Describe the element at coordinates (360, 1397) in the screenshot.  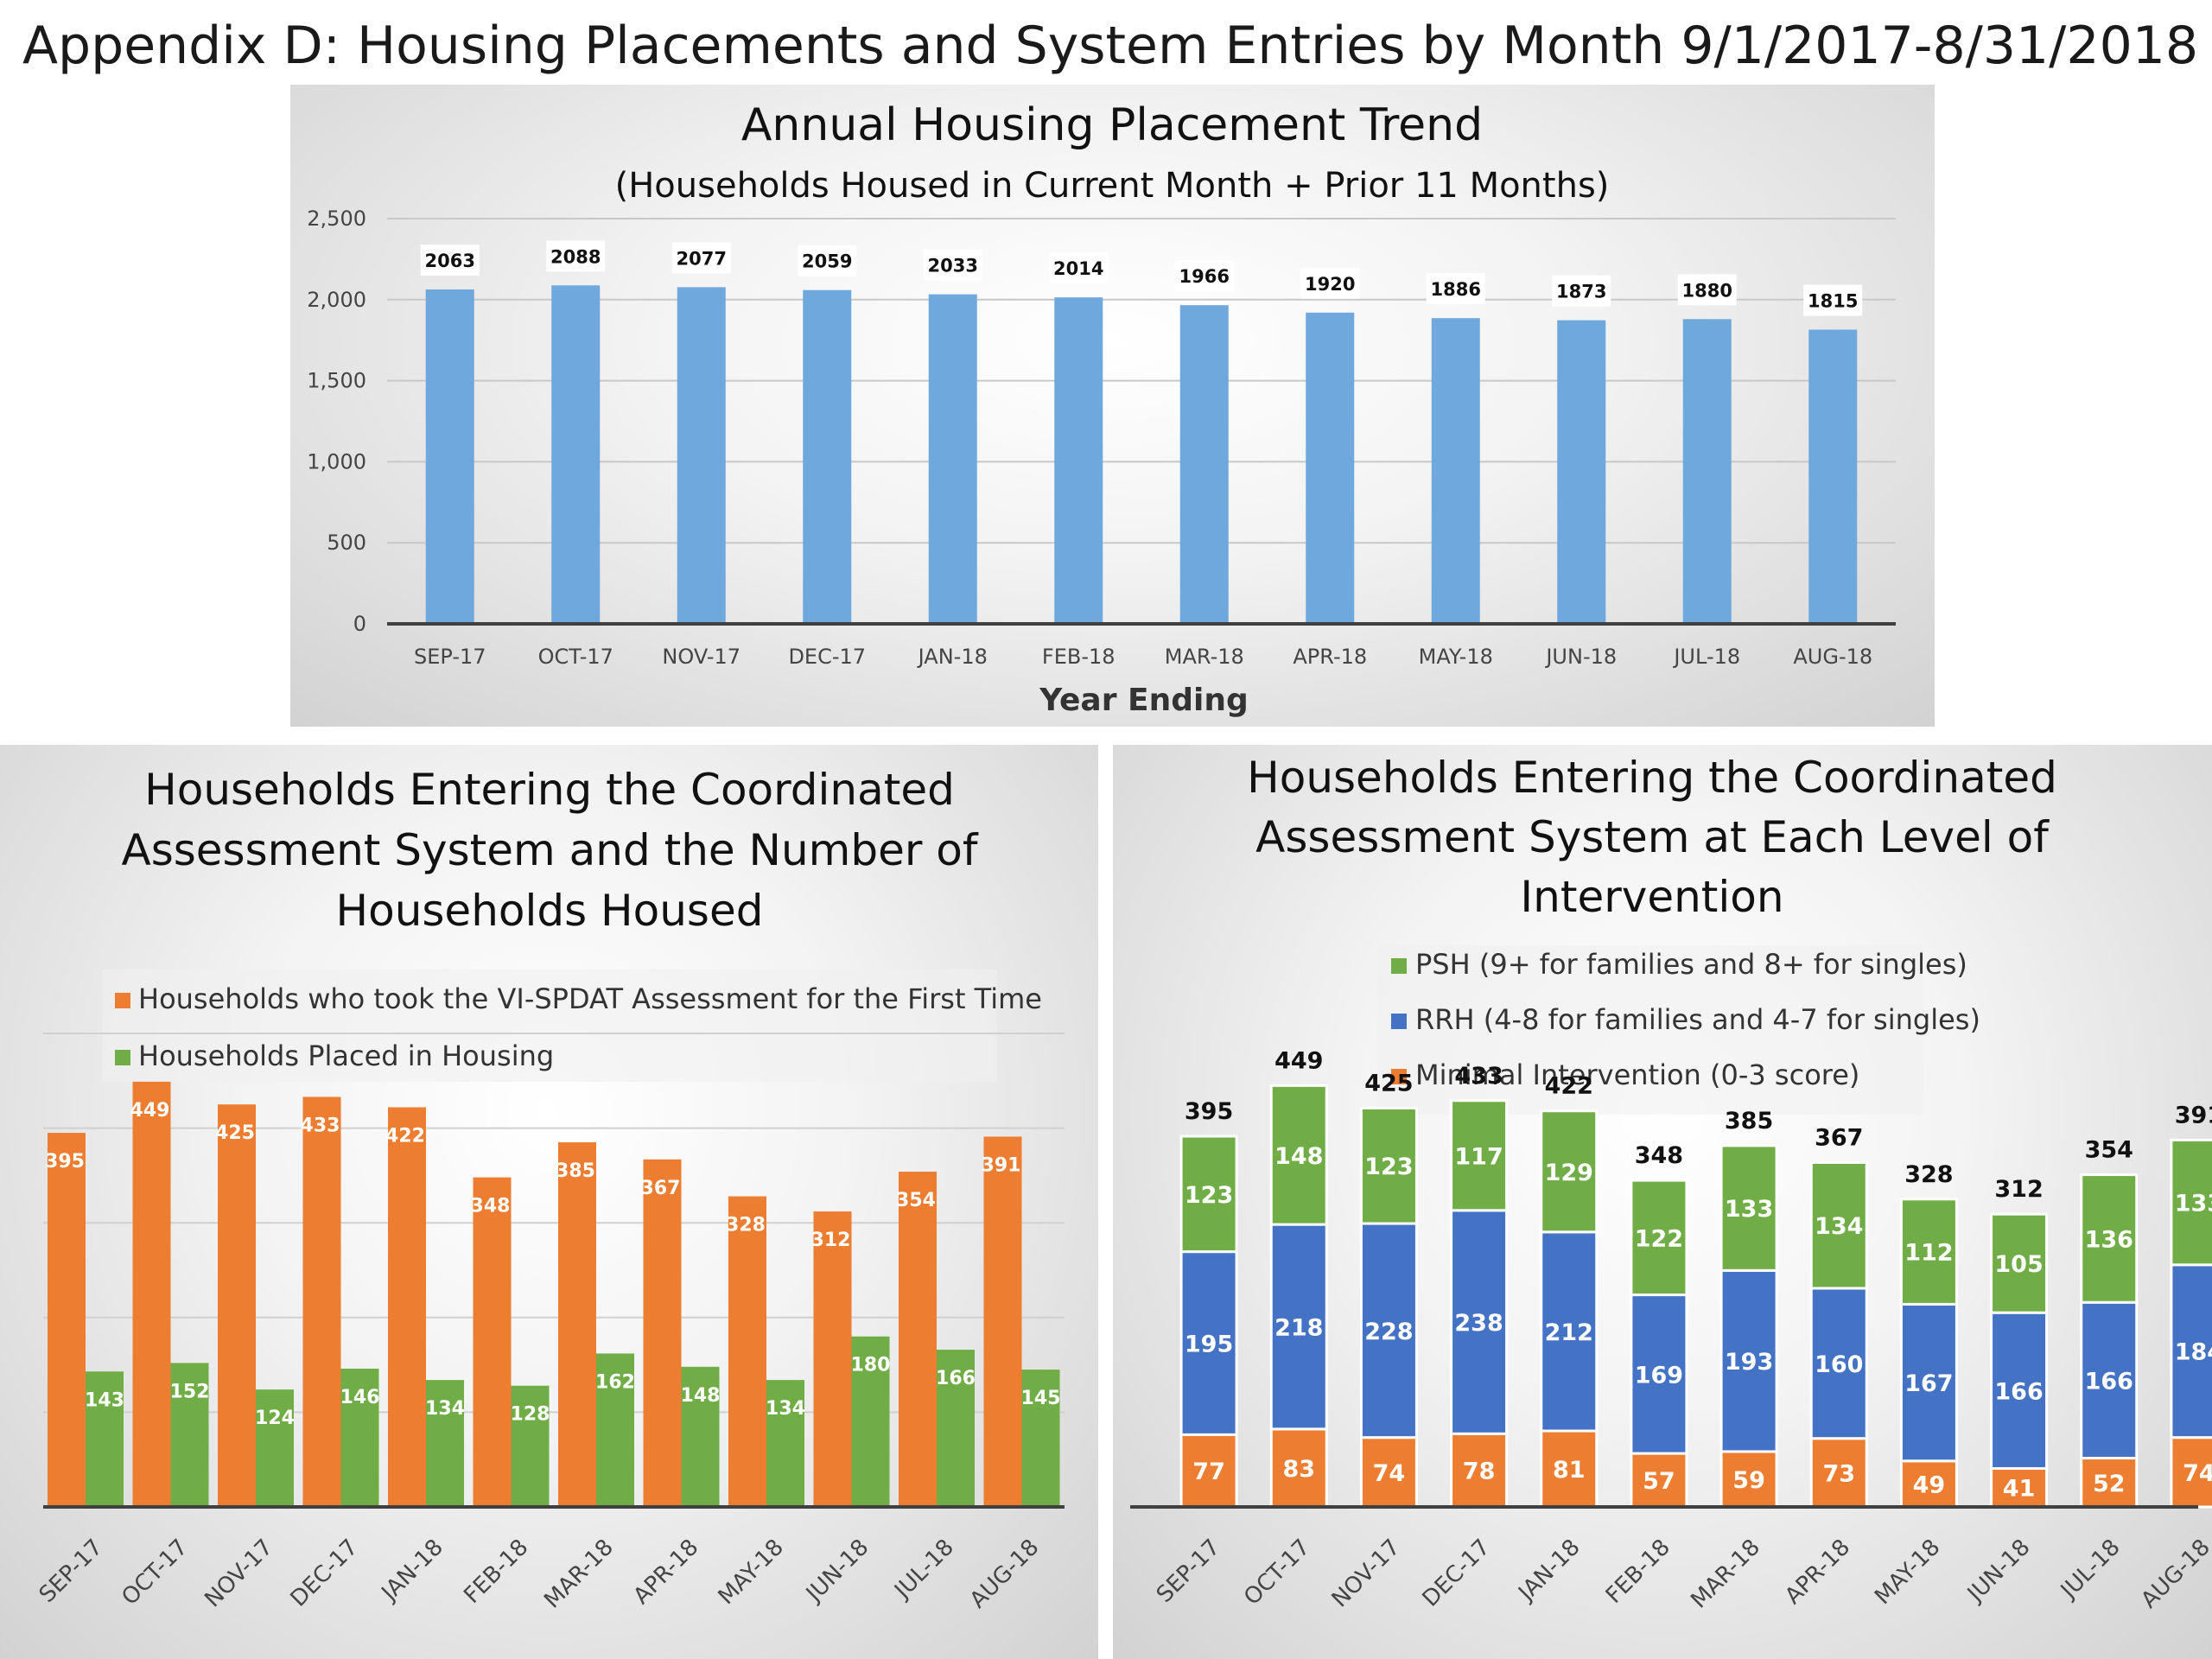
I see `data-label: 146` at that location.